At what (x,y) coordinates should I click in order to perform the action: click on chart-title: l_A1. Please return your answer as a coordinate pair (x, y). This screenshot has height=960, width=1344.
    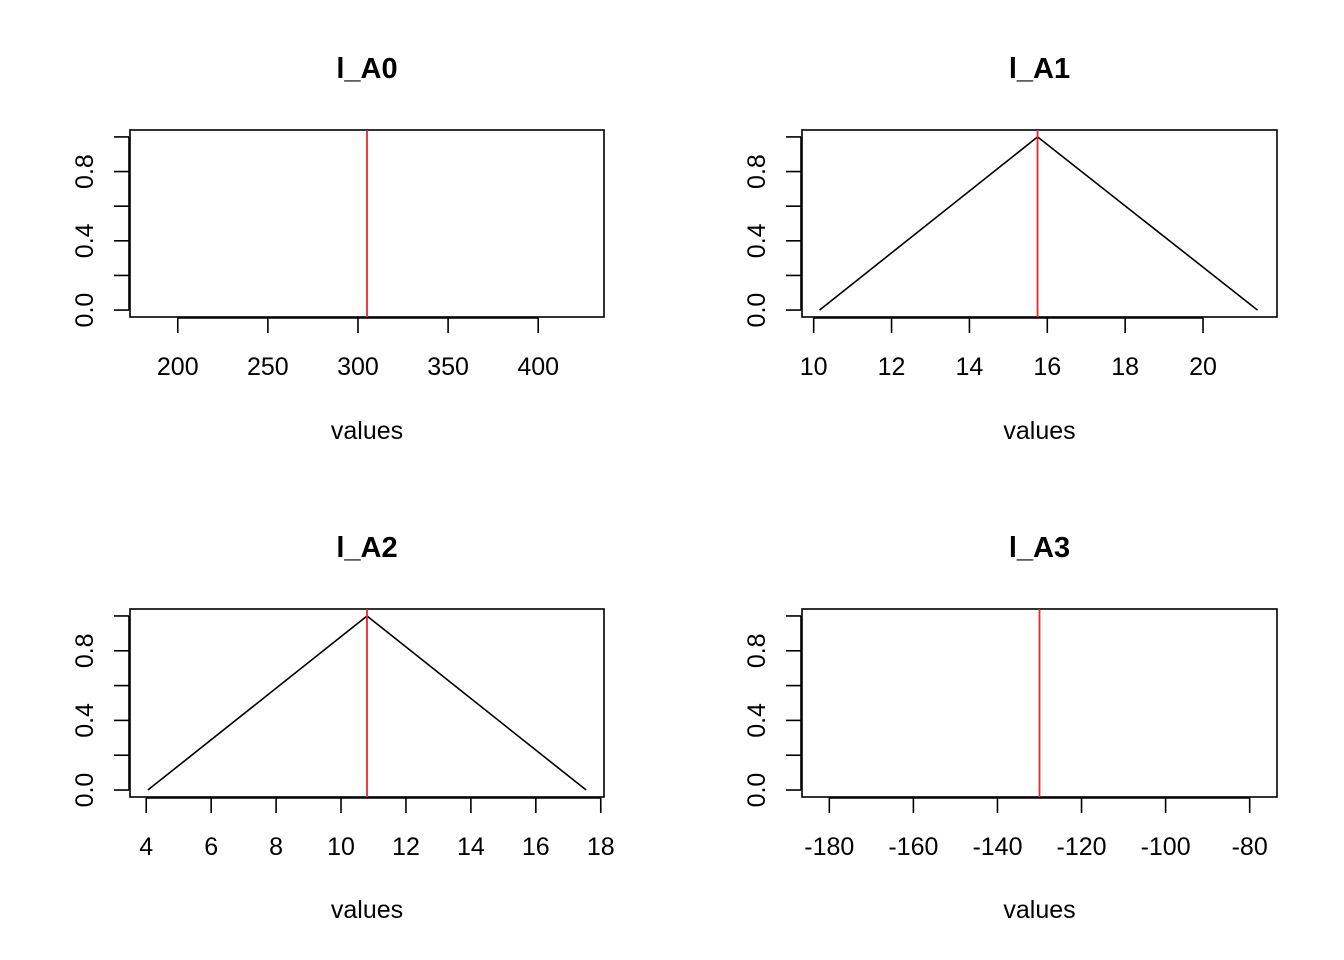
    Looking at the image, I should click on (1039, 69).